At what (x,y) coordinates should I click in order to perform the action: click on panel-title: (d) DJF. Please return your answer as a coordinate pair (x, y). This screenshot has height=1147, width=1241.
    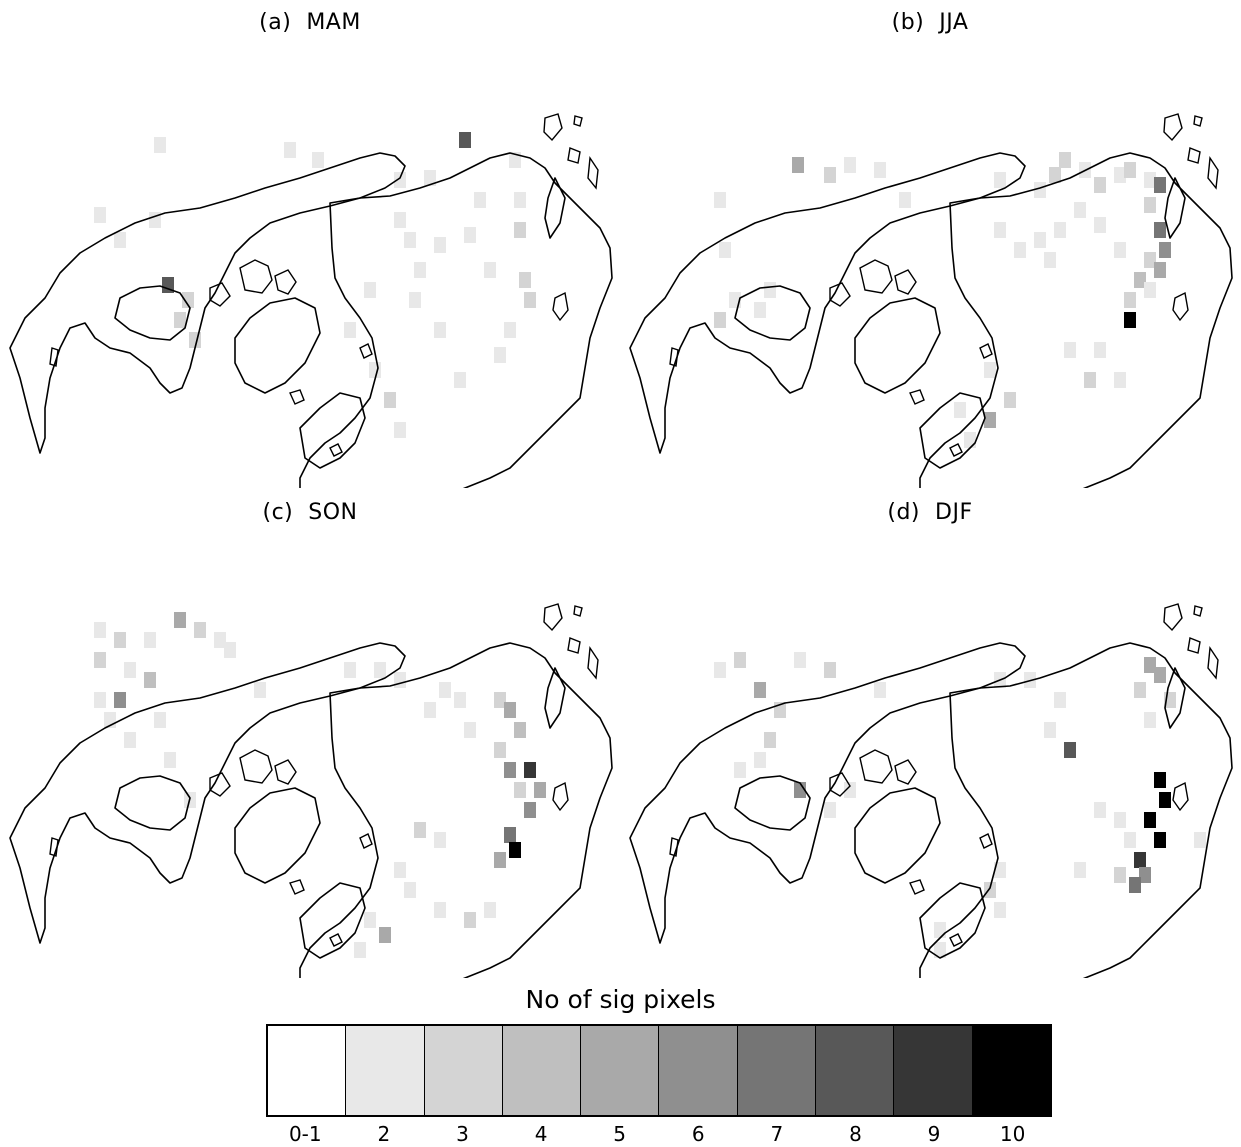
    Looking at the image, I should click on (930, 512).